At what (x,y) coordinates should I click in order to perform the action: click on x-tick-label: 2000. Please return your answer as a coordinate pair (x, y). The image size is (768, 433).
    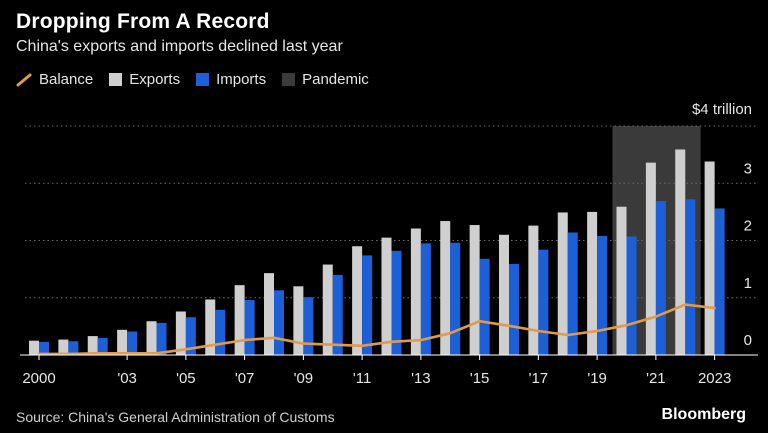
    Looking at the image, I should click on (38, 378).